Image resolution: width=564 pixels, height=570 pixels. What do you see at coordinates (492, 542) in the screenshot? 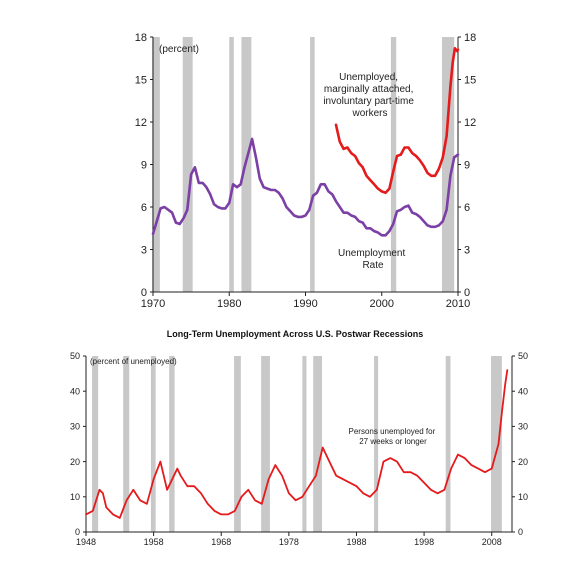
I see `x-tick-label: 2008` at bounding box center [492, 542].